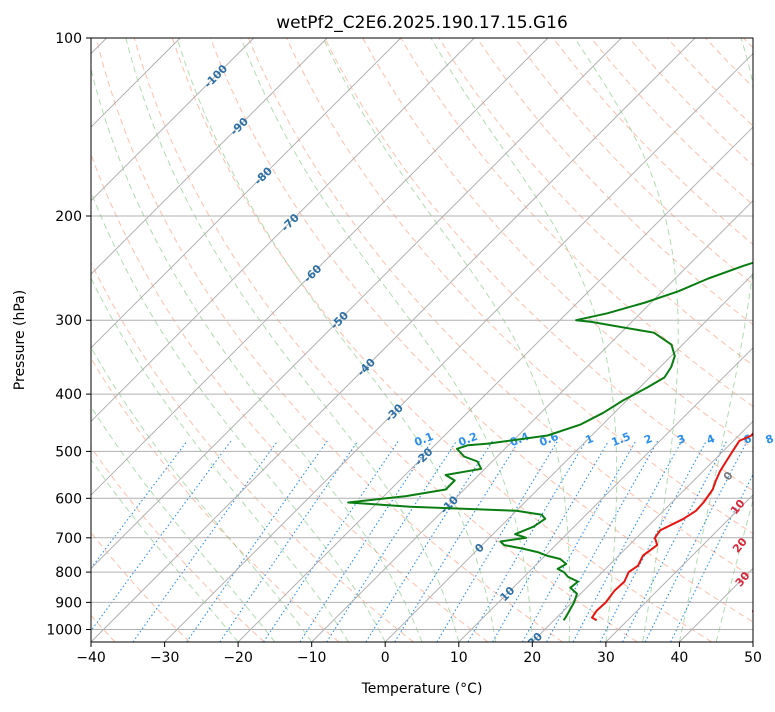 The width and height of the screenshot is (775, 712). Describe the element at coordinates (68, 603) in the screenshot. I see `y-tick-label: 900` at that location.